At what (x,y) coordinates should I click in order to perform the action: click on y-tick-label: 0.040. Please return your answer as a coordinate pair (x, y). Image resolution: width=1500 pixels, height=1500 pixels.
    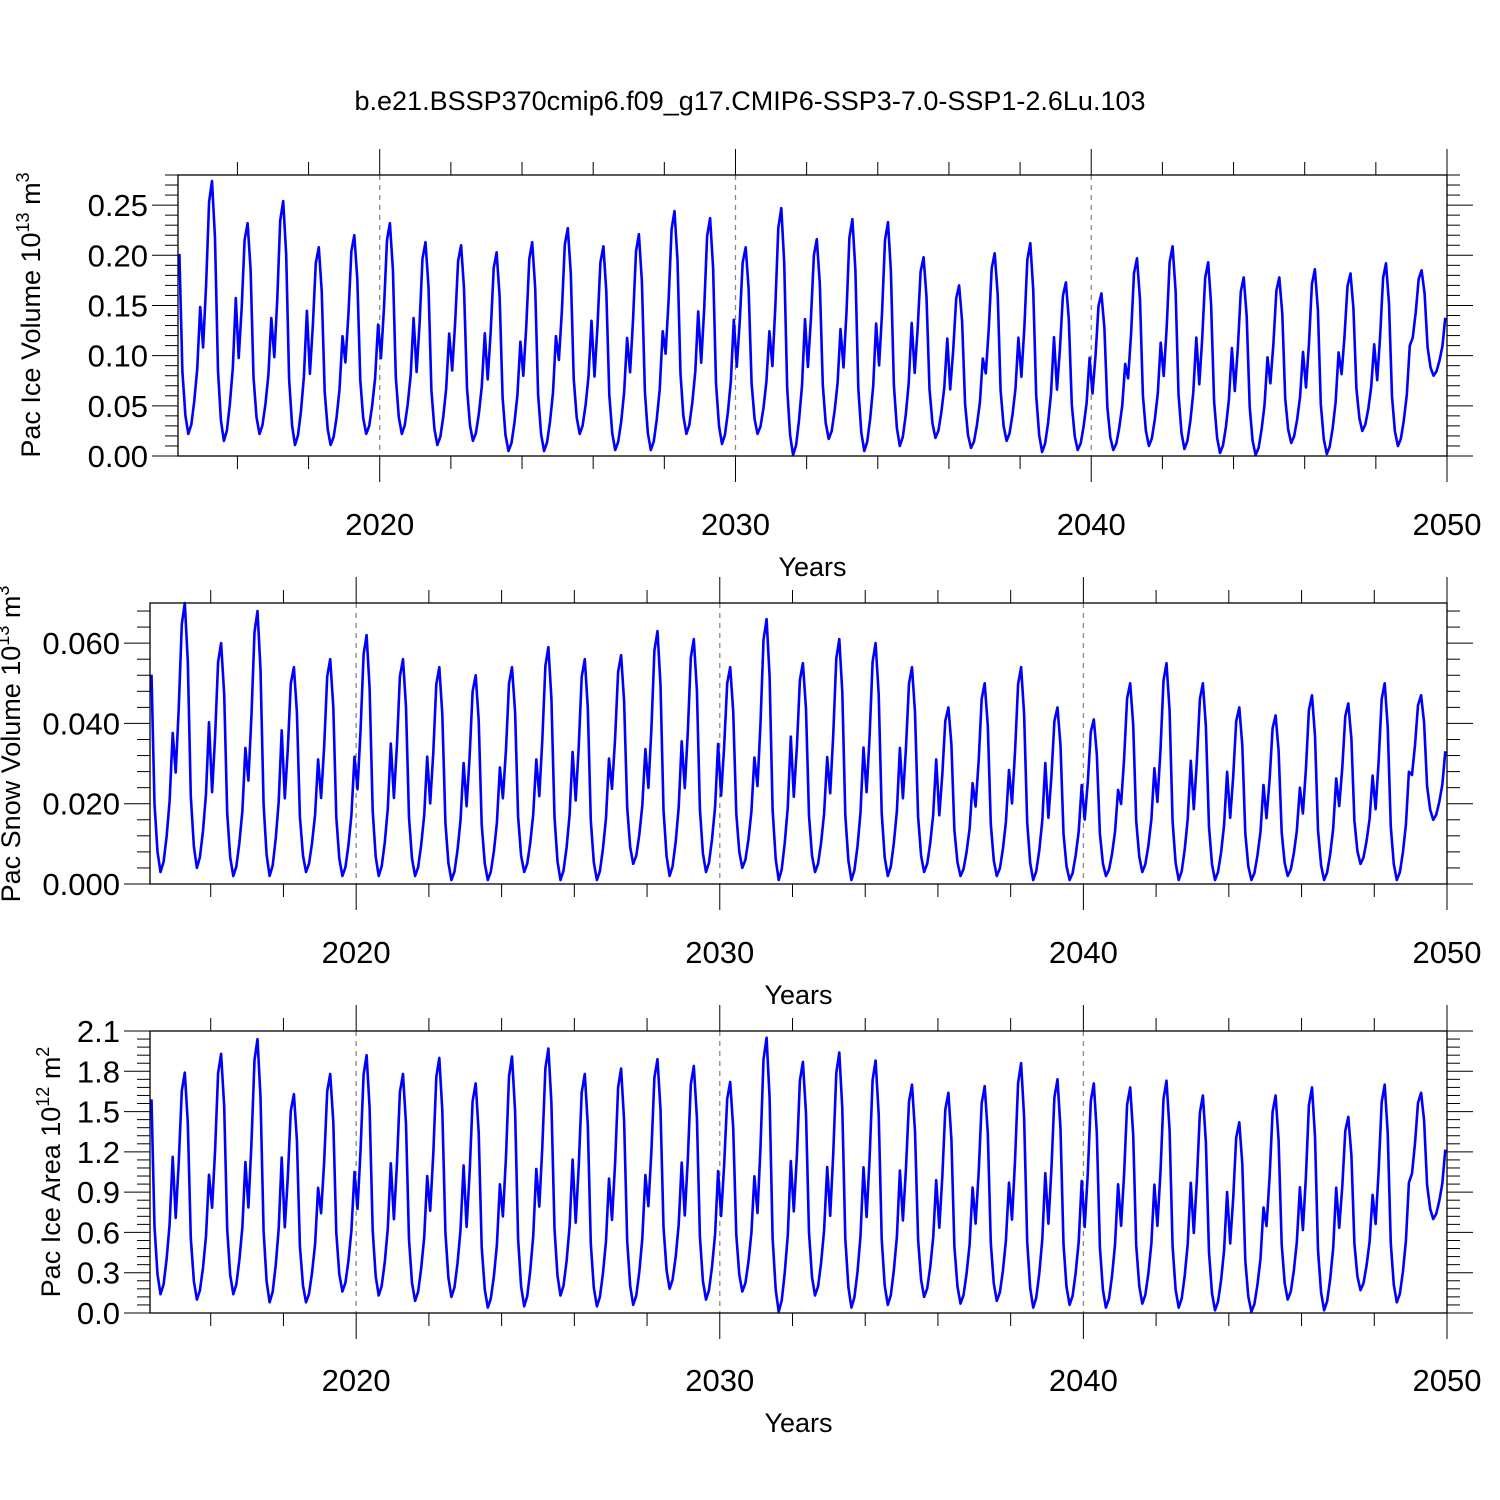
    Looking at the image, I should click on (81, 723).